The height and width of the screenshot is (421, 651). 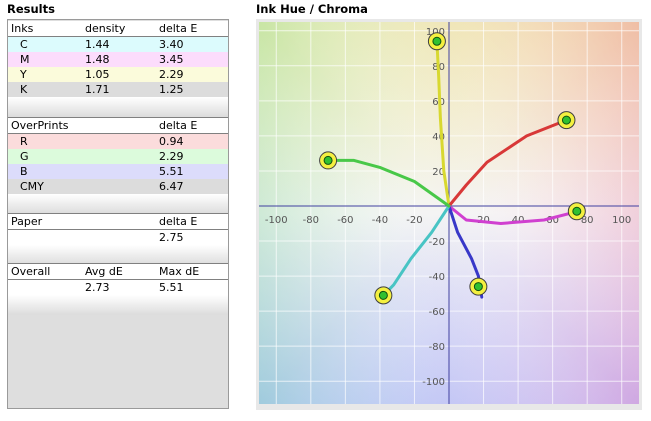 I want to click on overprint-deltae: 5.51, so click(x=171, y=171).